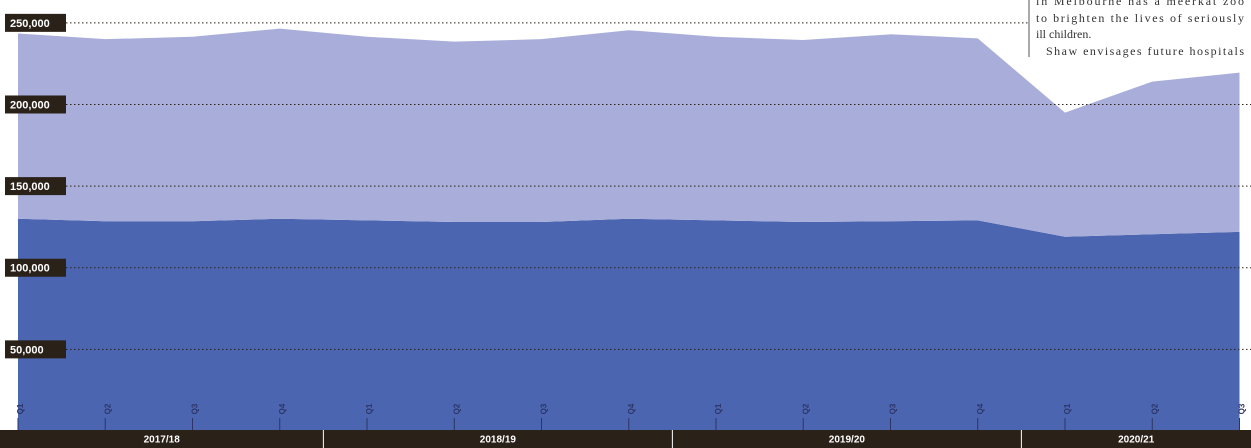 The width and height of the screenshot is (1251, 448). What do you see at coordinates (30, 187) in the screenshot?
I see `y-tick-label: 150,000` at bounding box center [30, 187].